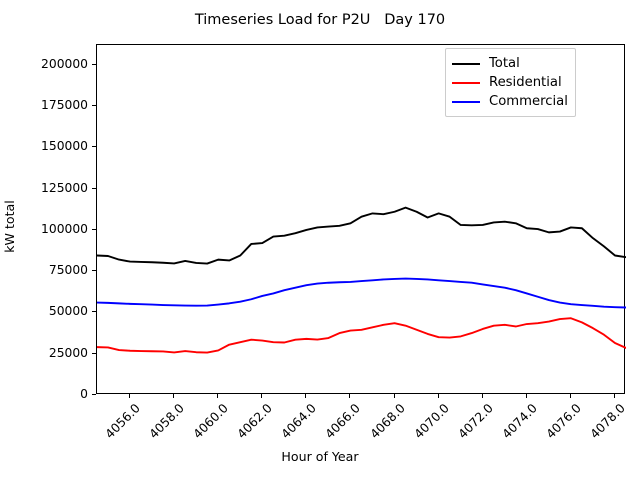 This screenshot has height=484, width=640. Describe the element at coordinates (68, 311) in the screenshot. I see `y-tick-label: 50000` at that location.